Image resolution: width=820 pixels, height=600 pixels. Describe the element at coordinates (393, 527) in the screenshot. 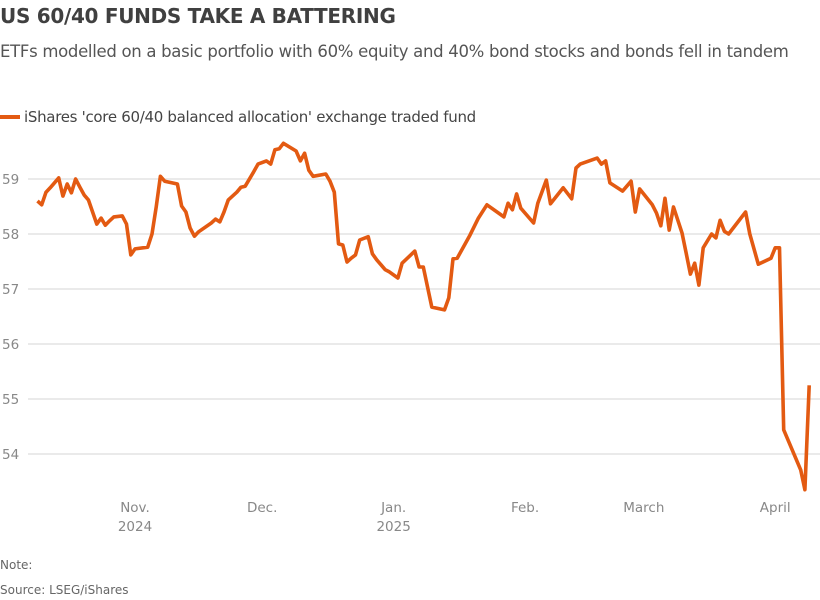

I see `x-tick-sublabel: 2025` at that location.